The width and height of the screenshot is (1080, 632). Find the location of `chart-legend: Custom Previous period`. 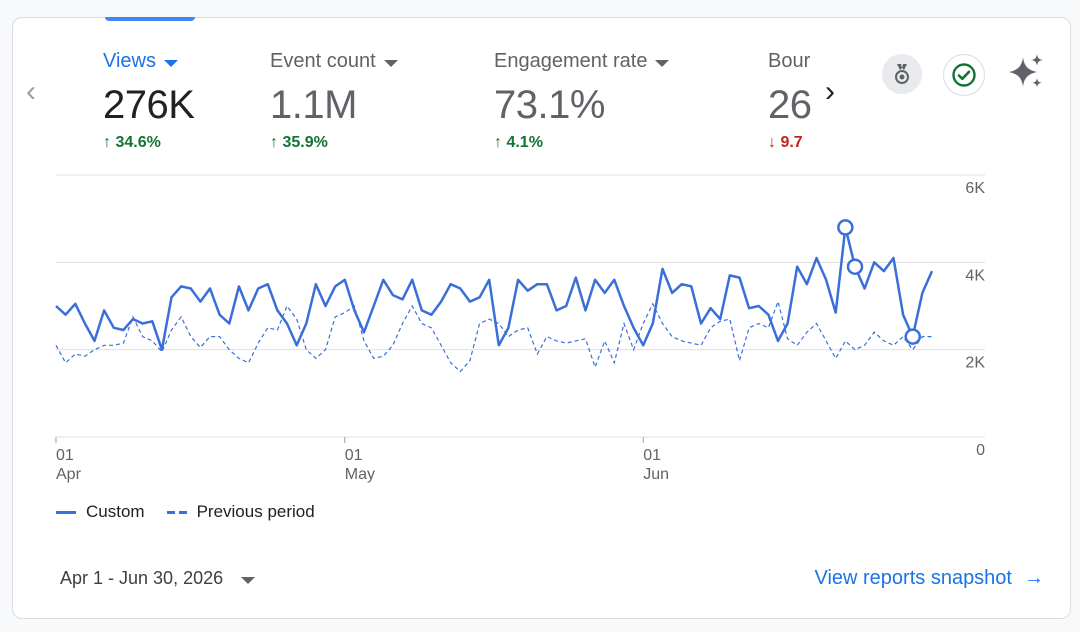

chart-legend: Custom Previous period is located at coordinates (185, 512).